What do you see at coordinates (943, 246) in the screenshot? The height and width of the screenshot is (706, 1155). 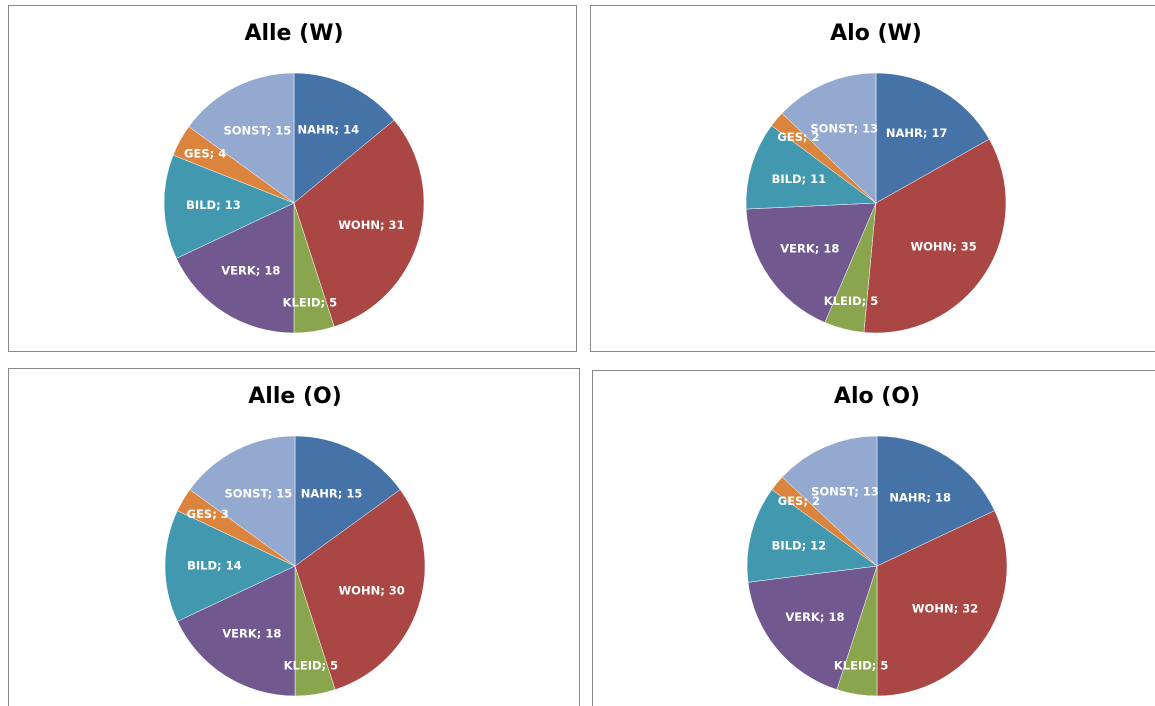 I see `data-label: WOHN; 35` at bounding box center [943, 246].